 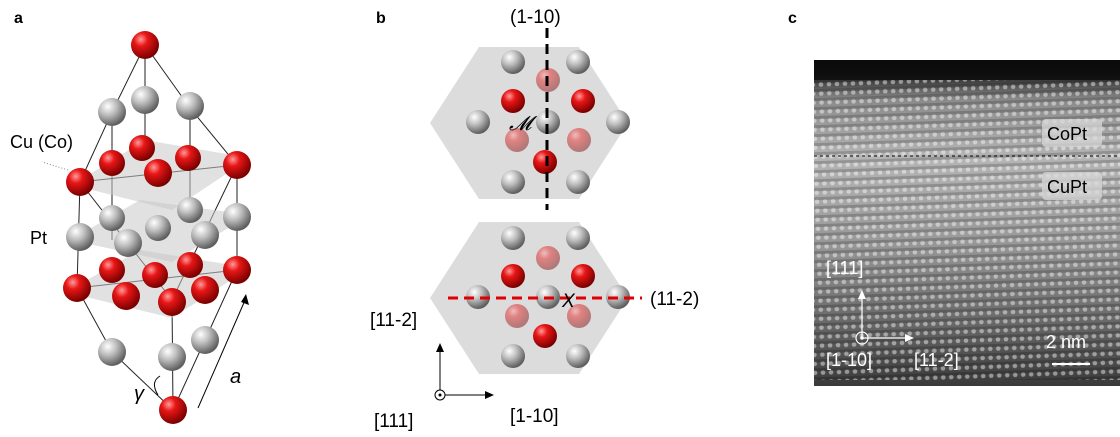 I want to click on panel-a-label: a, so click(x=18, y=18).